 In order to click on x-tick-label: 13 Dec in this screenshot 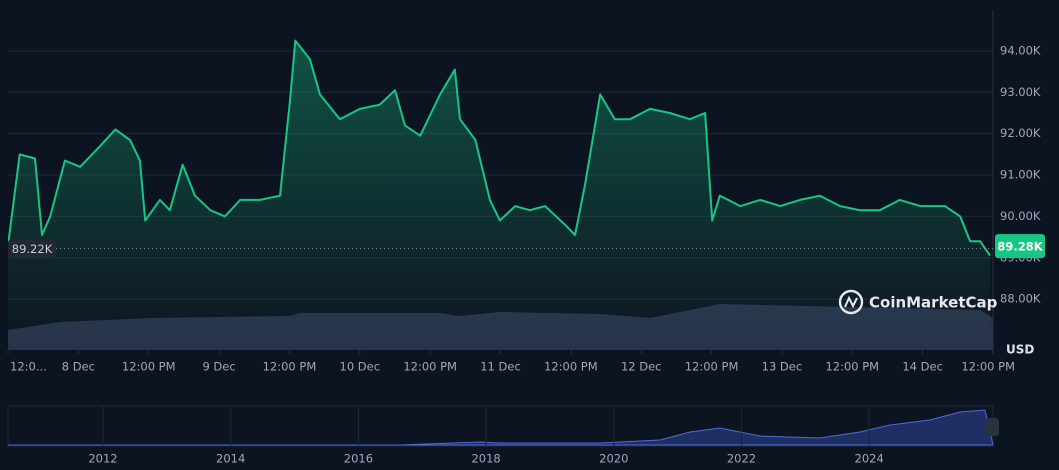, I will do `click(782, 367)`.